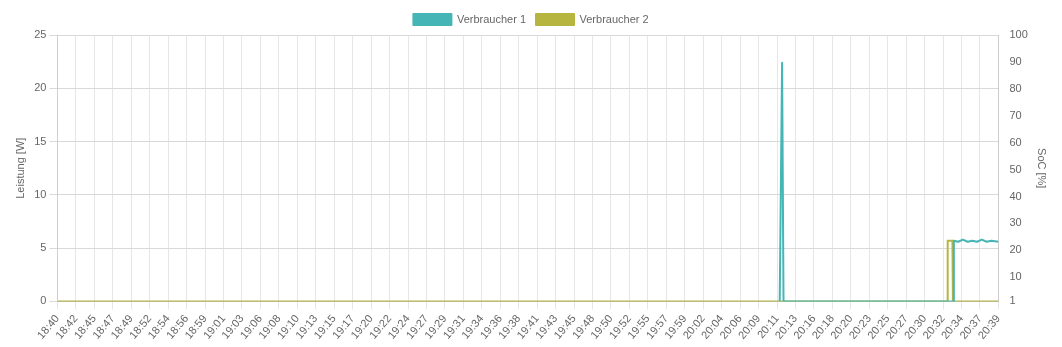 The height and width of the screenshot is (347, 1062). Describe the element at coordinates (19, 168) in the screenshot. I see `y-axis-title: Leistung [W]` at that location.